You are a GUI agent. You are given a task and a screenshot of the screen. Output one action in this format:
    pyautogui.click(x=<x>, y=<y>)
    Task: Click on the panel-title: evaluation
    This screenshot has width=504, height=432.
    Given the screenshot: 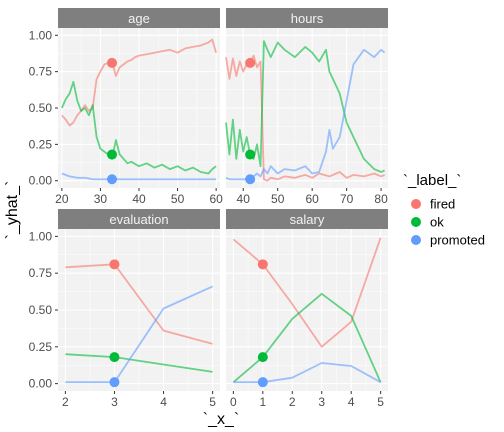 What is the action you would take?
    pyautogui.click(x=138, y=219)
    